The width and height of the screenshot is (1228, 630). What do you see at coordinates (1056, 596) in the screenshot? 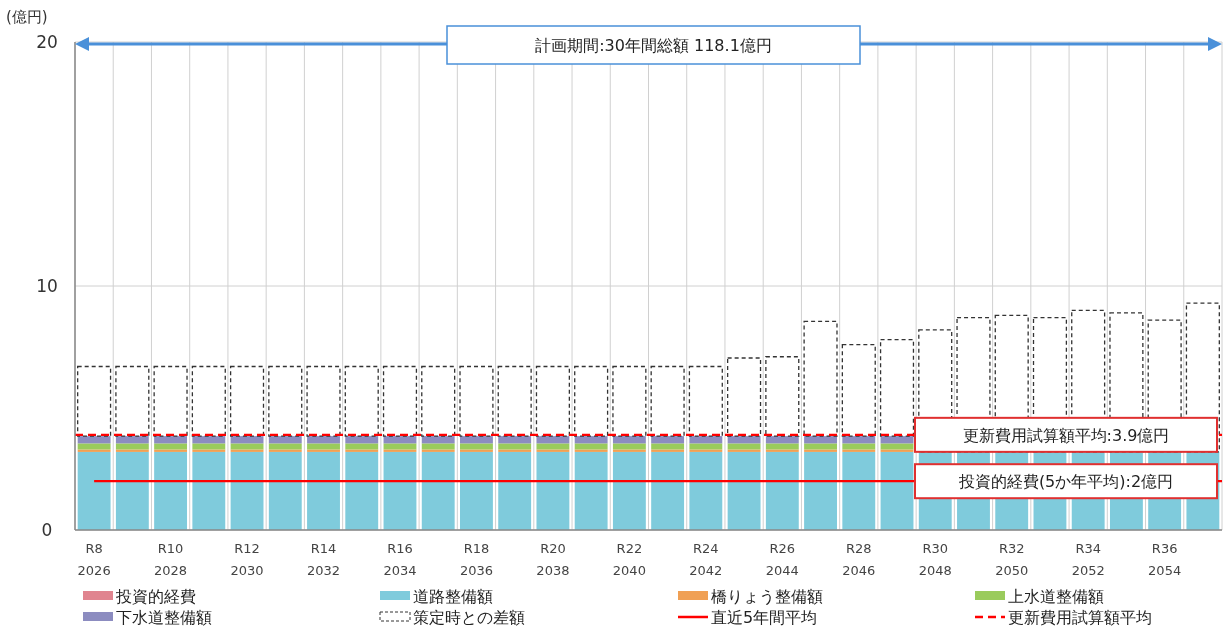
I see `legend-label: 上水道整備額` at bounding box center [1056, 596].